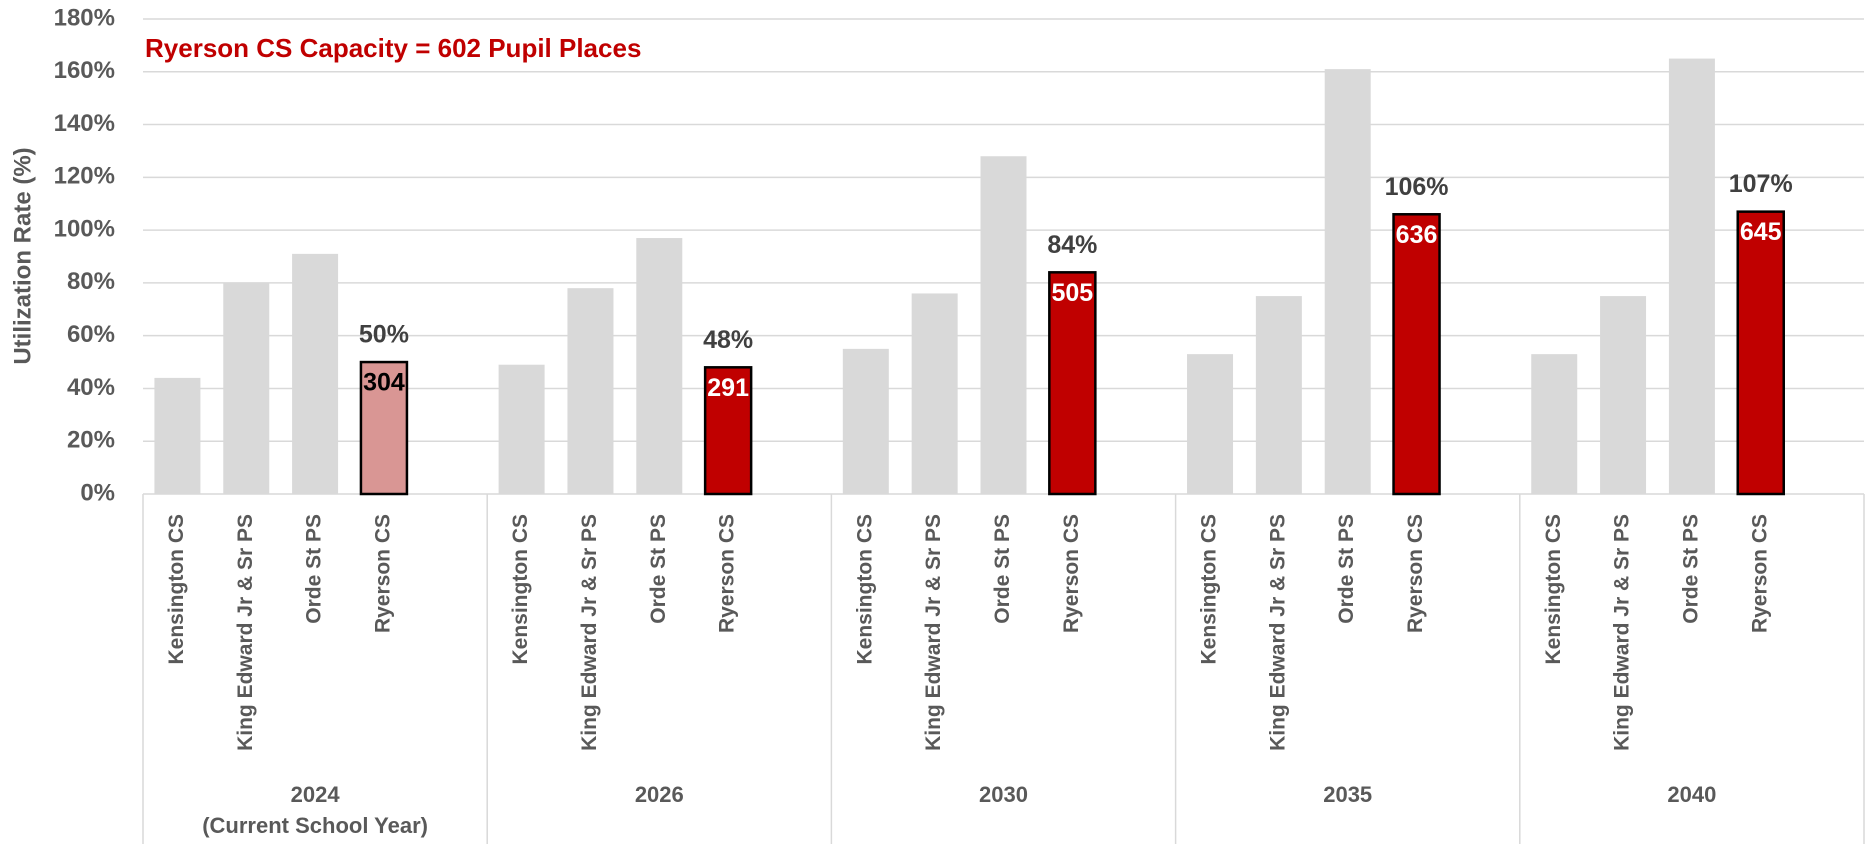 The width and height of the screenshot is (1866, 849). What do you see at coordinates (384, 335) in the screenshot?
I see `value-label: 50%` at bounding box center [384, 335].